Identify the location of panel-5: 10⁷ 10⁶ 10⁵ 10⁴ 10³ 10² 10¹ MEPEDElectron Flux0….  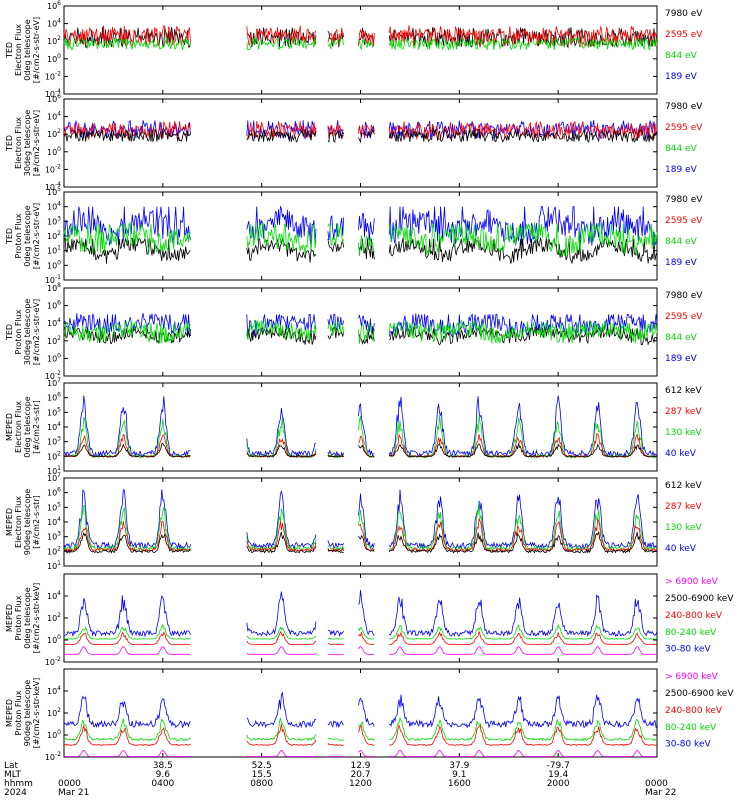
(353, 426).